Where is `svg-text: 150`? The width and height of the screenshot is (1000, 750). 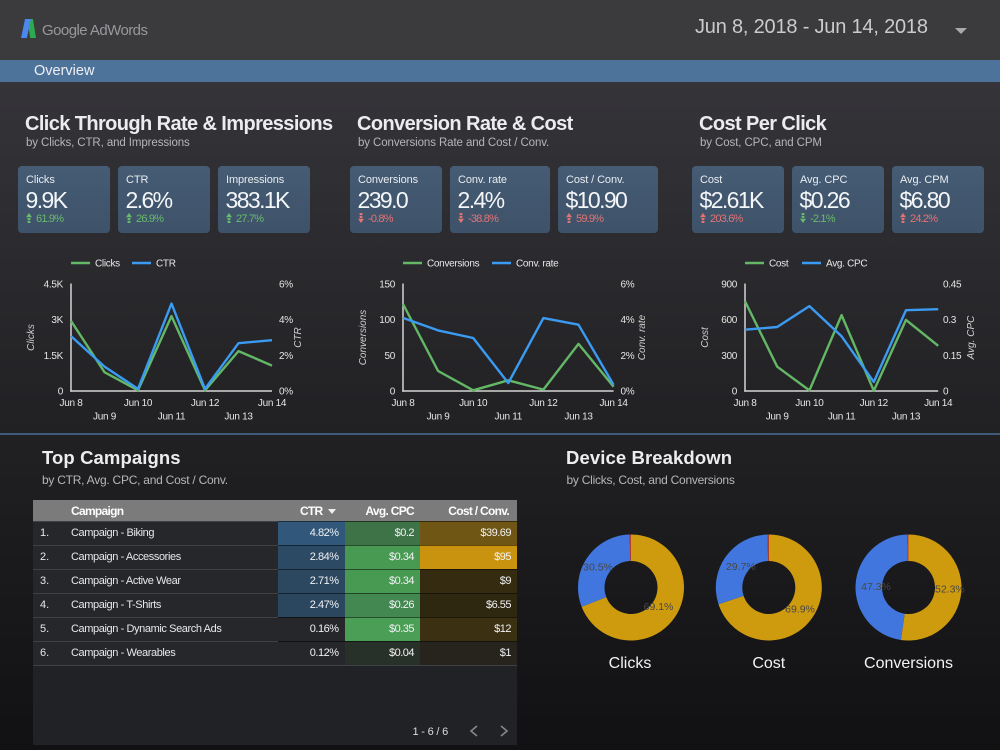
svg-text: 150 is located at coordinates (387, 285).